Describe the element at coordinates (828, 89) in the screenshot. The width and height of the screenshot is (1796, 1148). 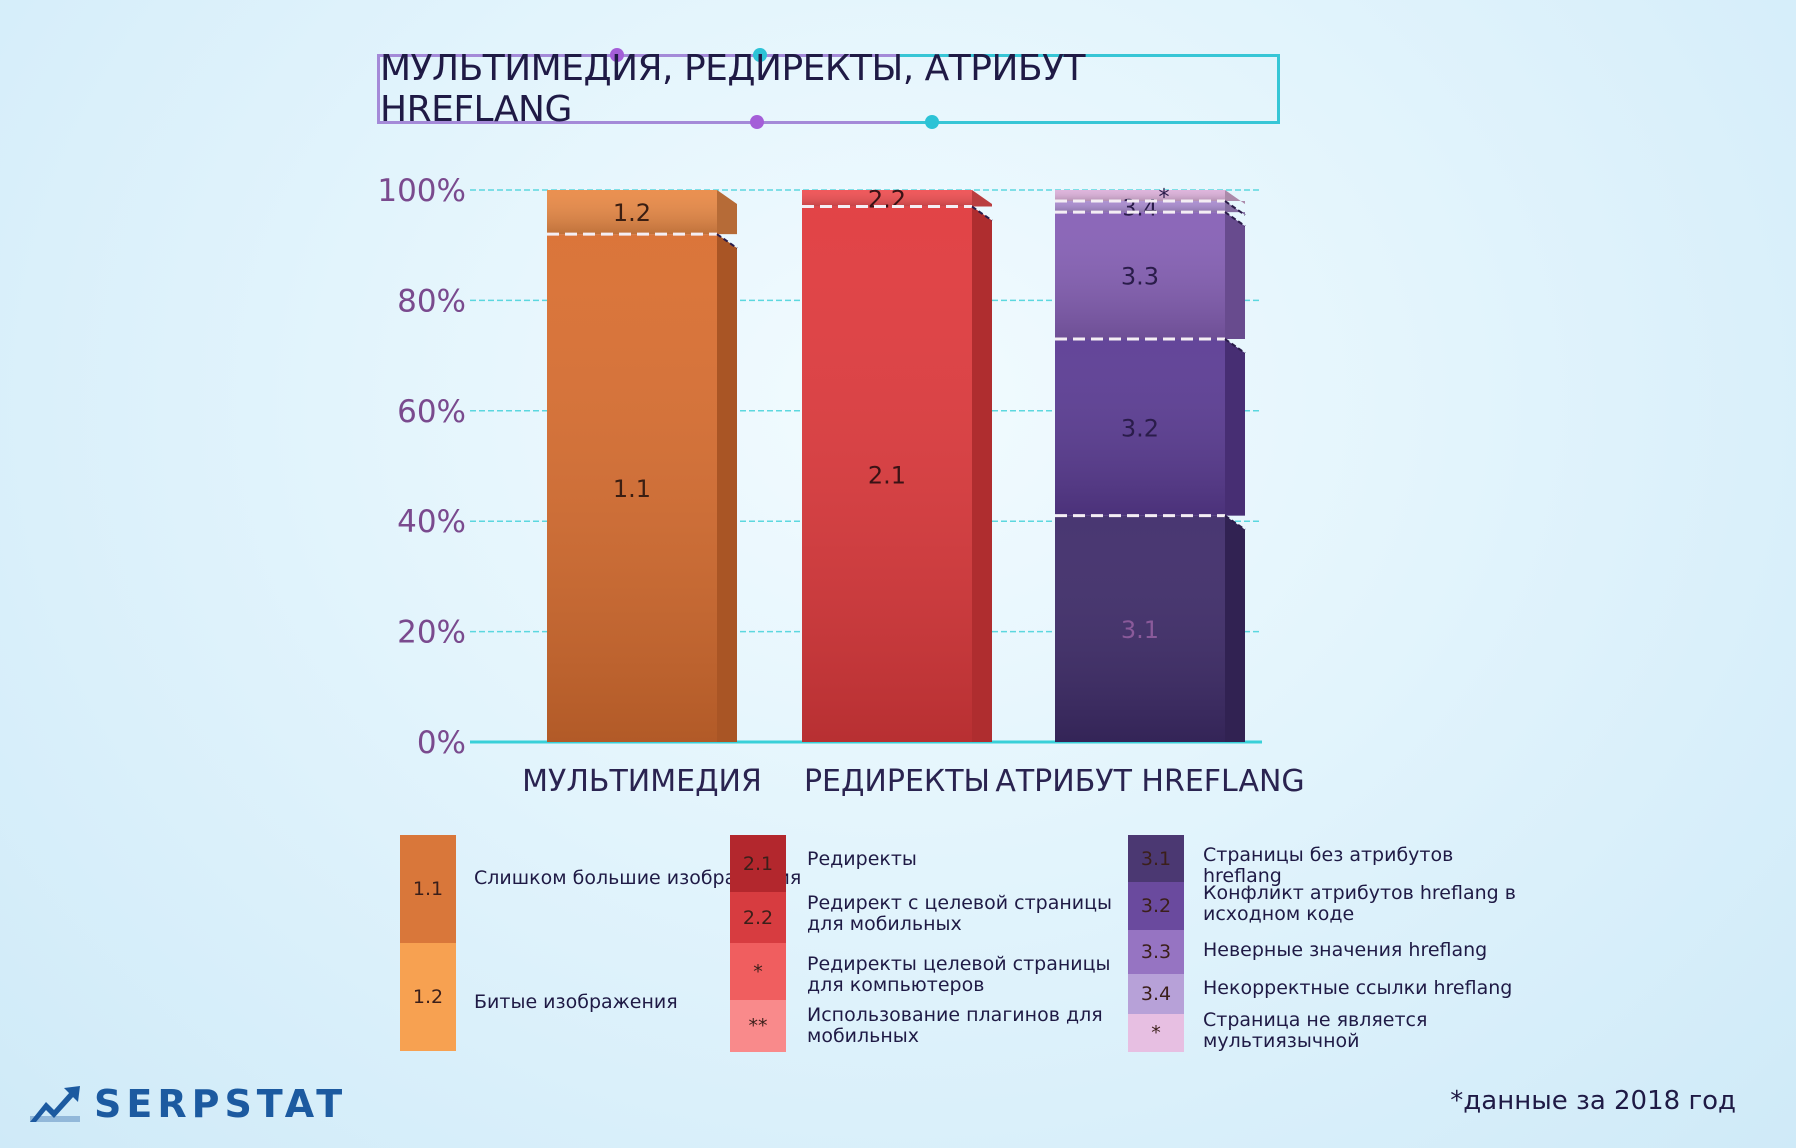
I see `title-frame: МУЛЬТИМЕДИЯ, РЕДИРЕКТЫ, АТРИБУТ HREFLANG` at that location.